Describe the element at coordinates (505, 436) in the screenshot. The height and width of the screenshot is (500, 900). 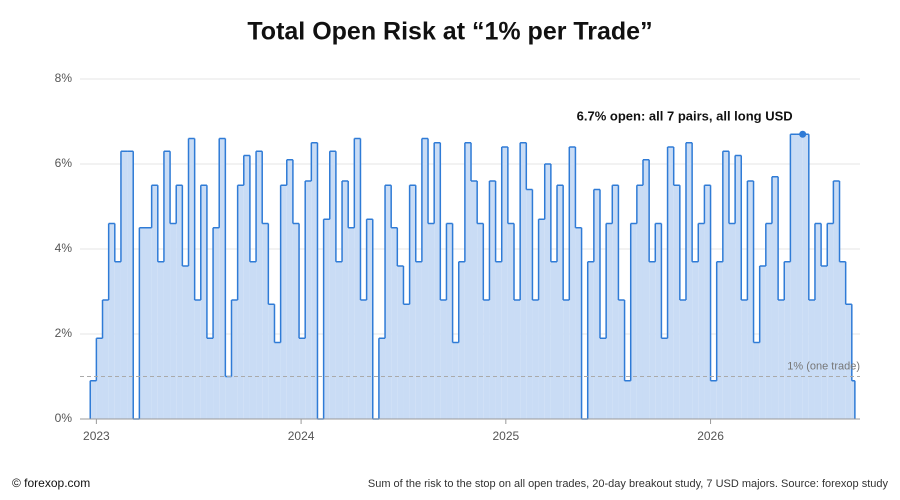
I see `x-tick-label: 2025` at that location.